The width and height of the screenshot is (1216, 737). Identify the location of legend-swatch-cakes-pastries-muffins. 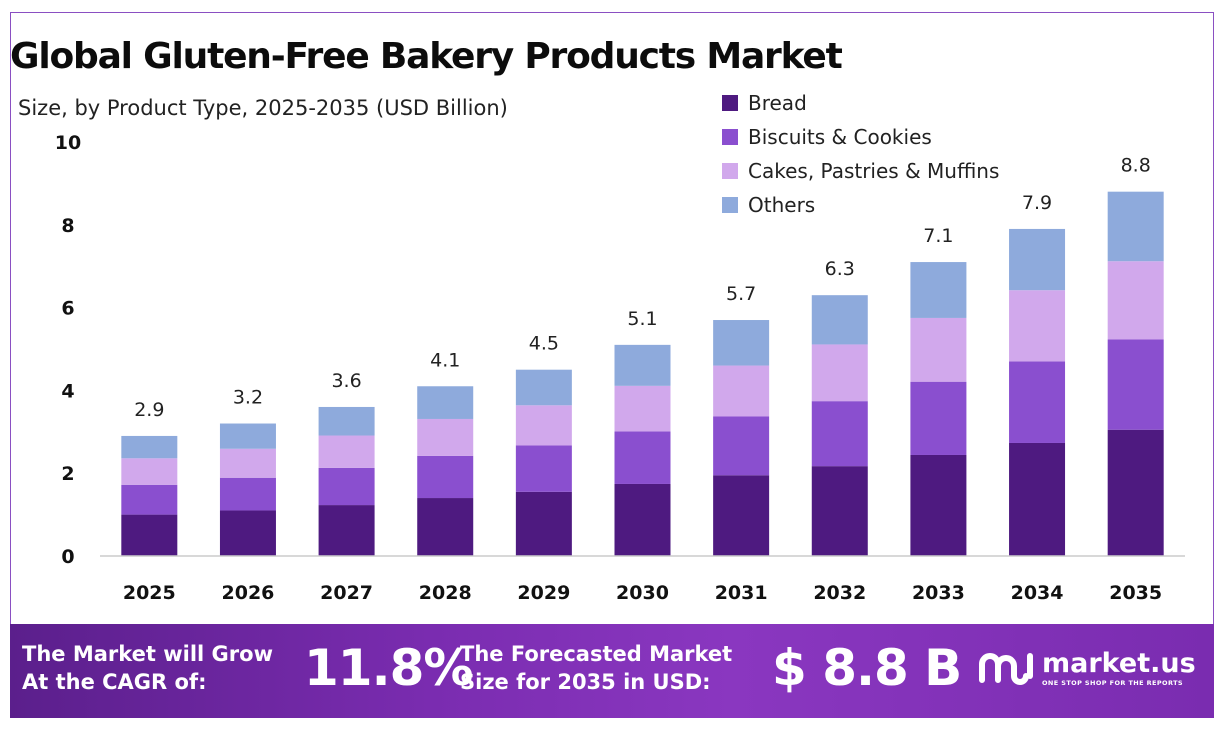
(730, 171).